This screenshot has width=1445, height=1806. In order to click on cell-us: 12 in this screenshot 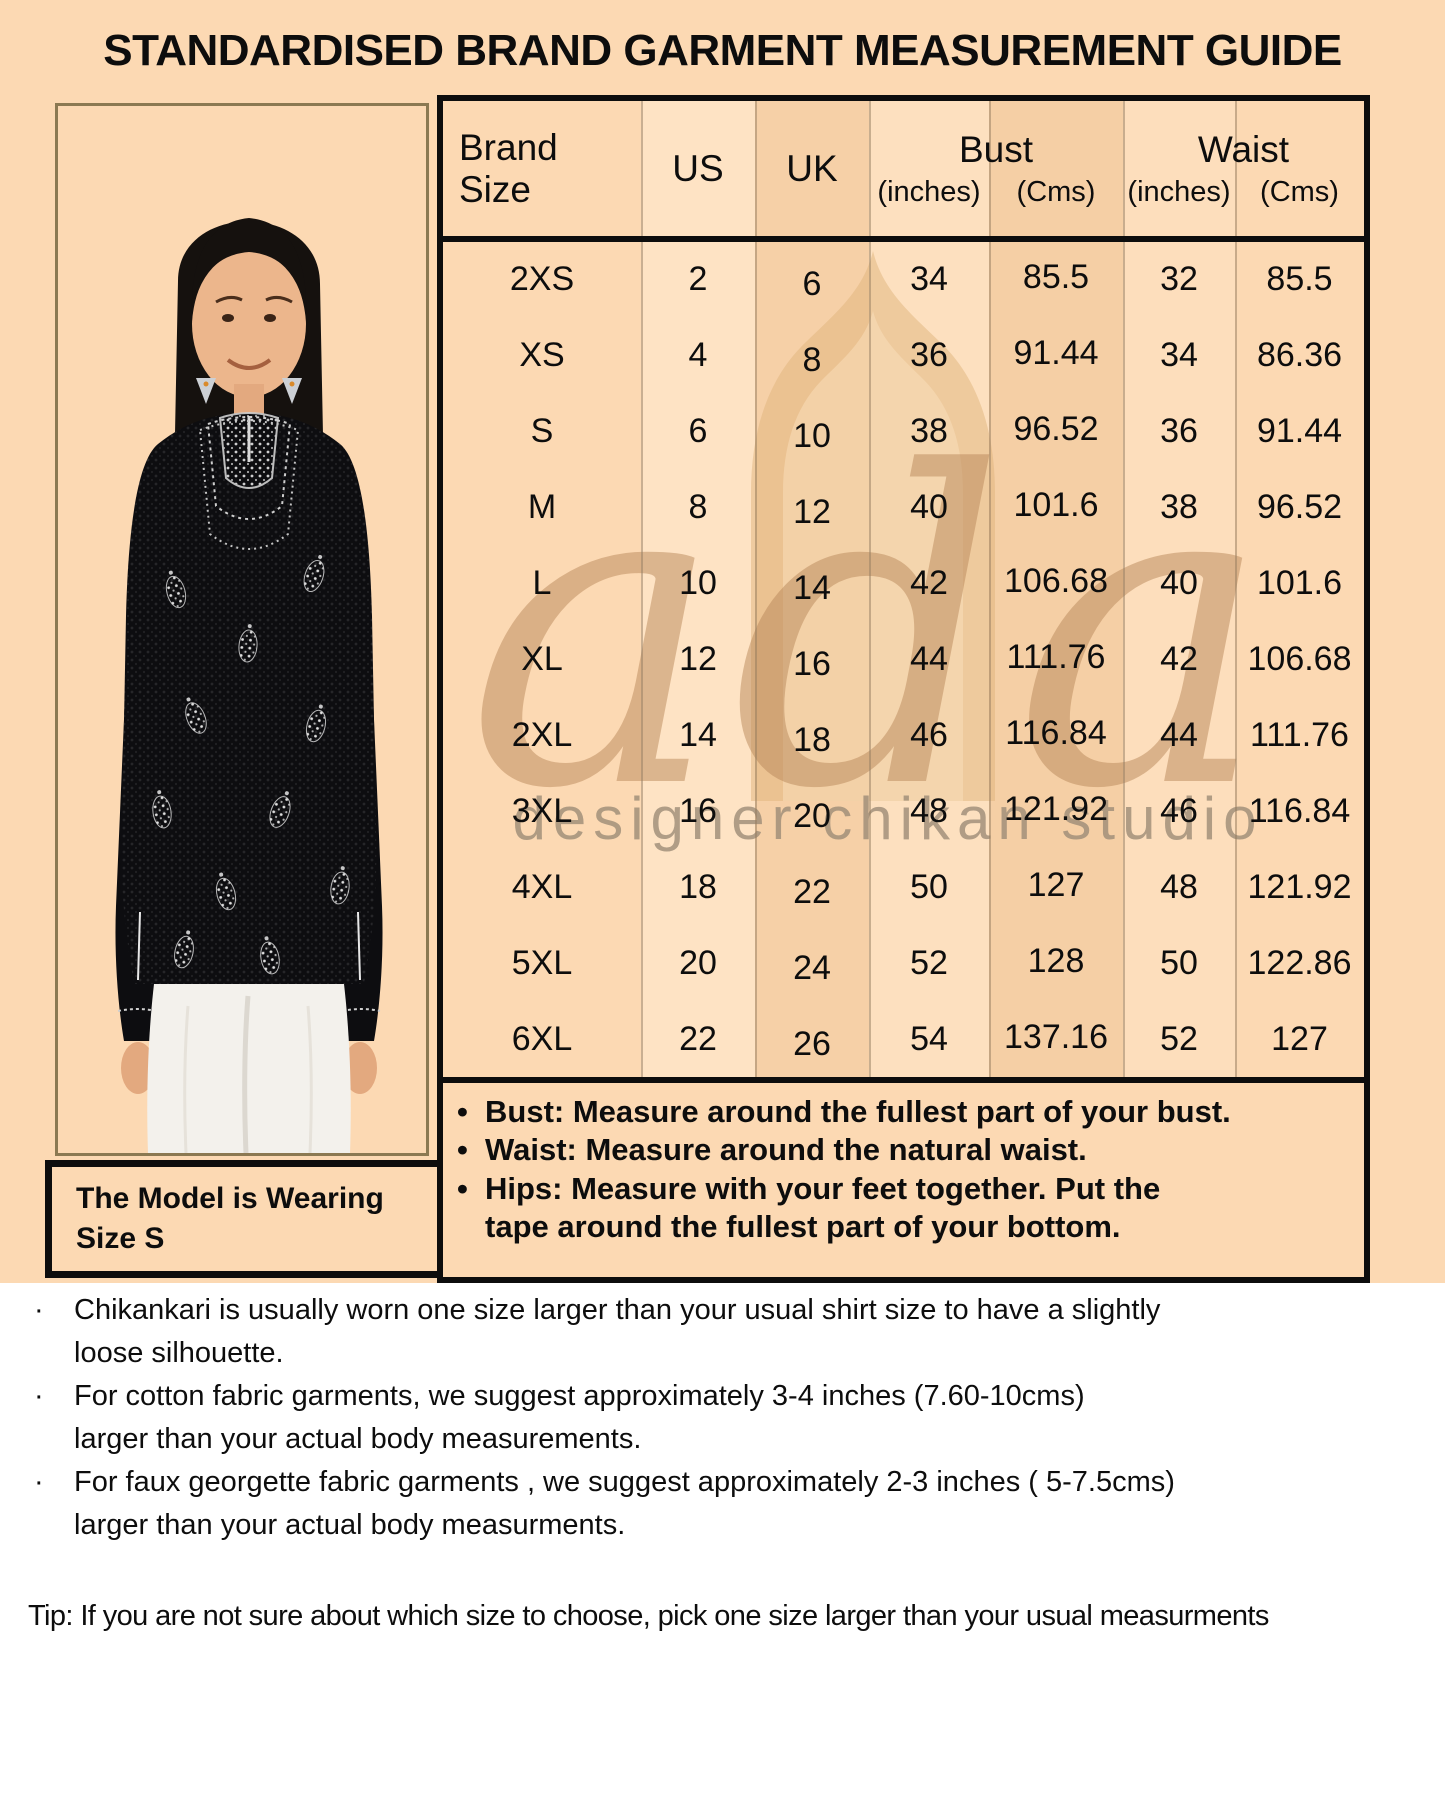, I will do `click(698, 658)`.